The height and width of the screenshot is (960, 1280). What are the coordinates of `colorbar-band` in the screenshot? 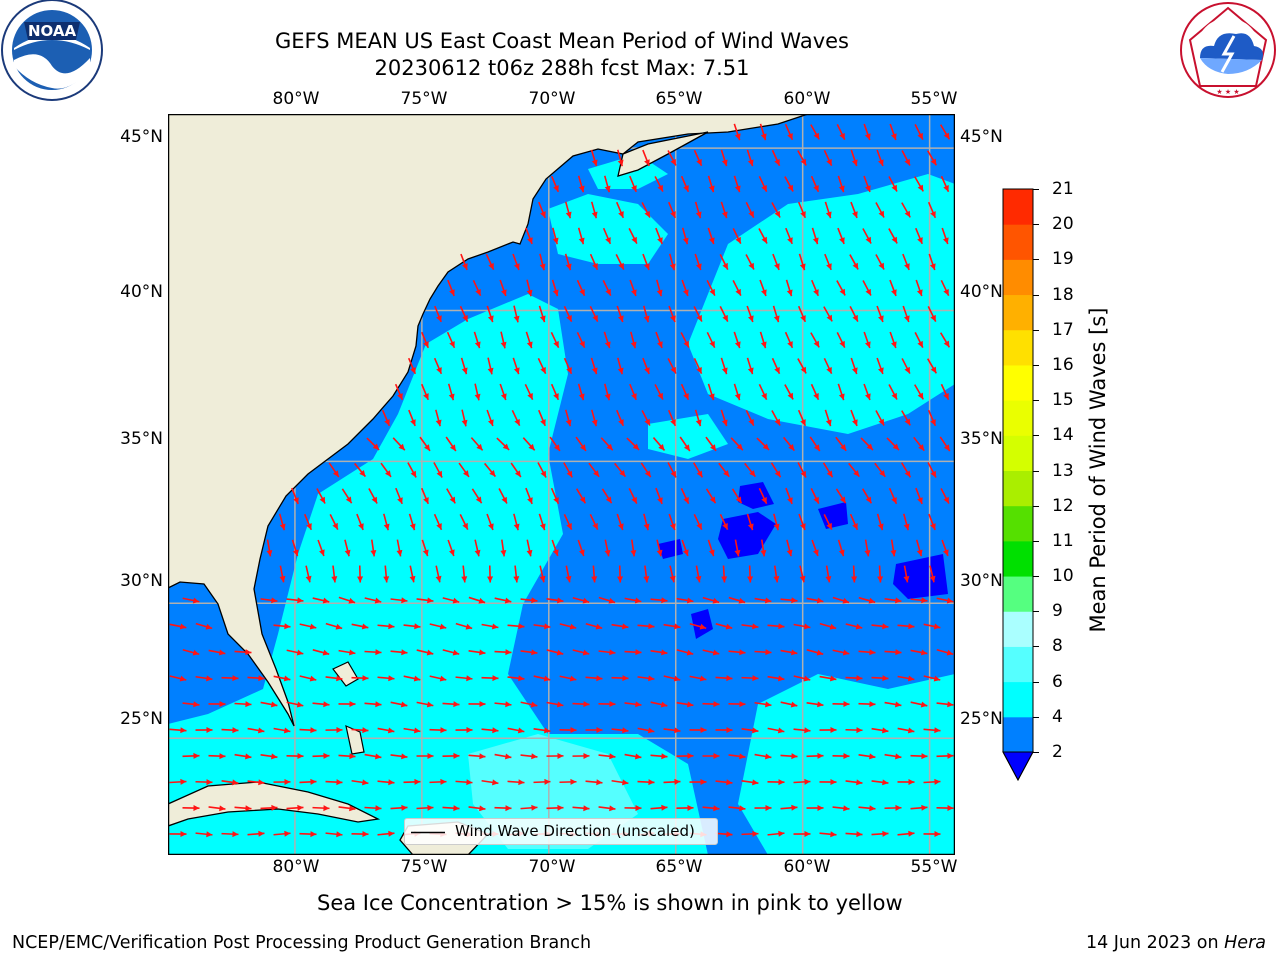 It's located at (1018, 734).